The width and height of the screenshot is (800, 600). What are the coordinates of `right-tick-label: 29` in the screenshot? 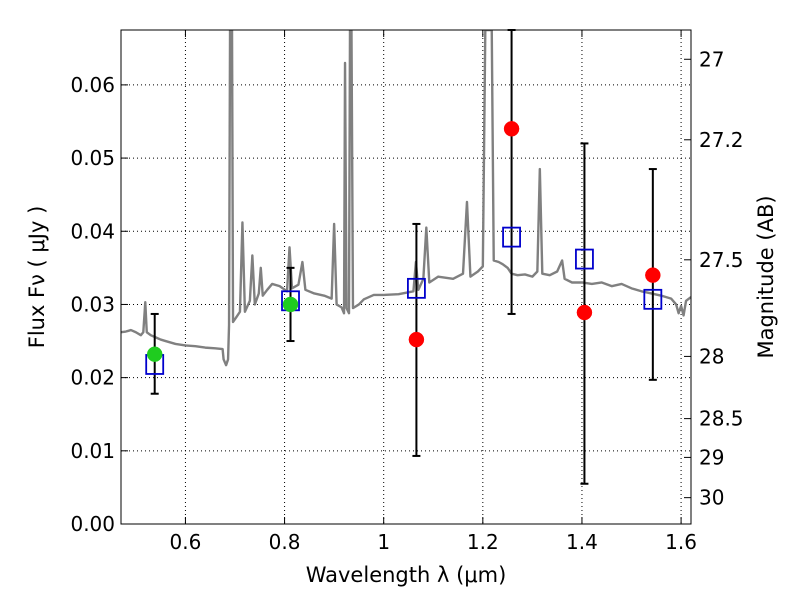 It's located at (711, 457).